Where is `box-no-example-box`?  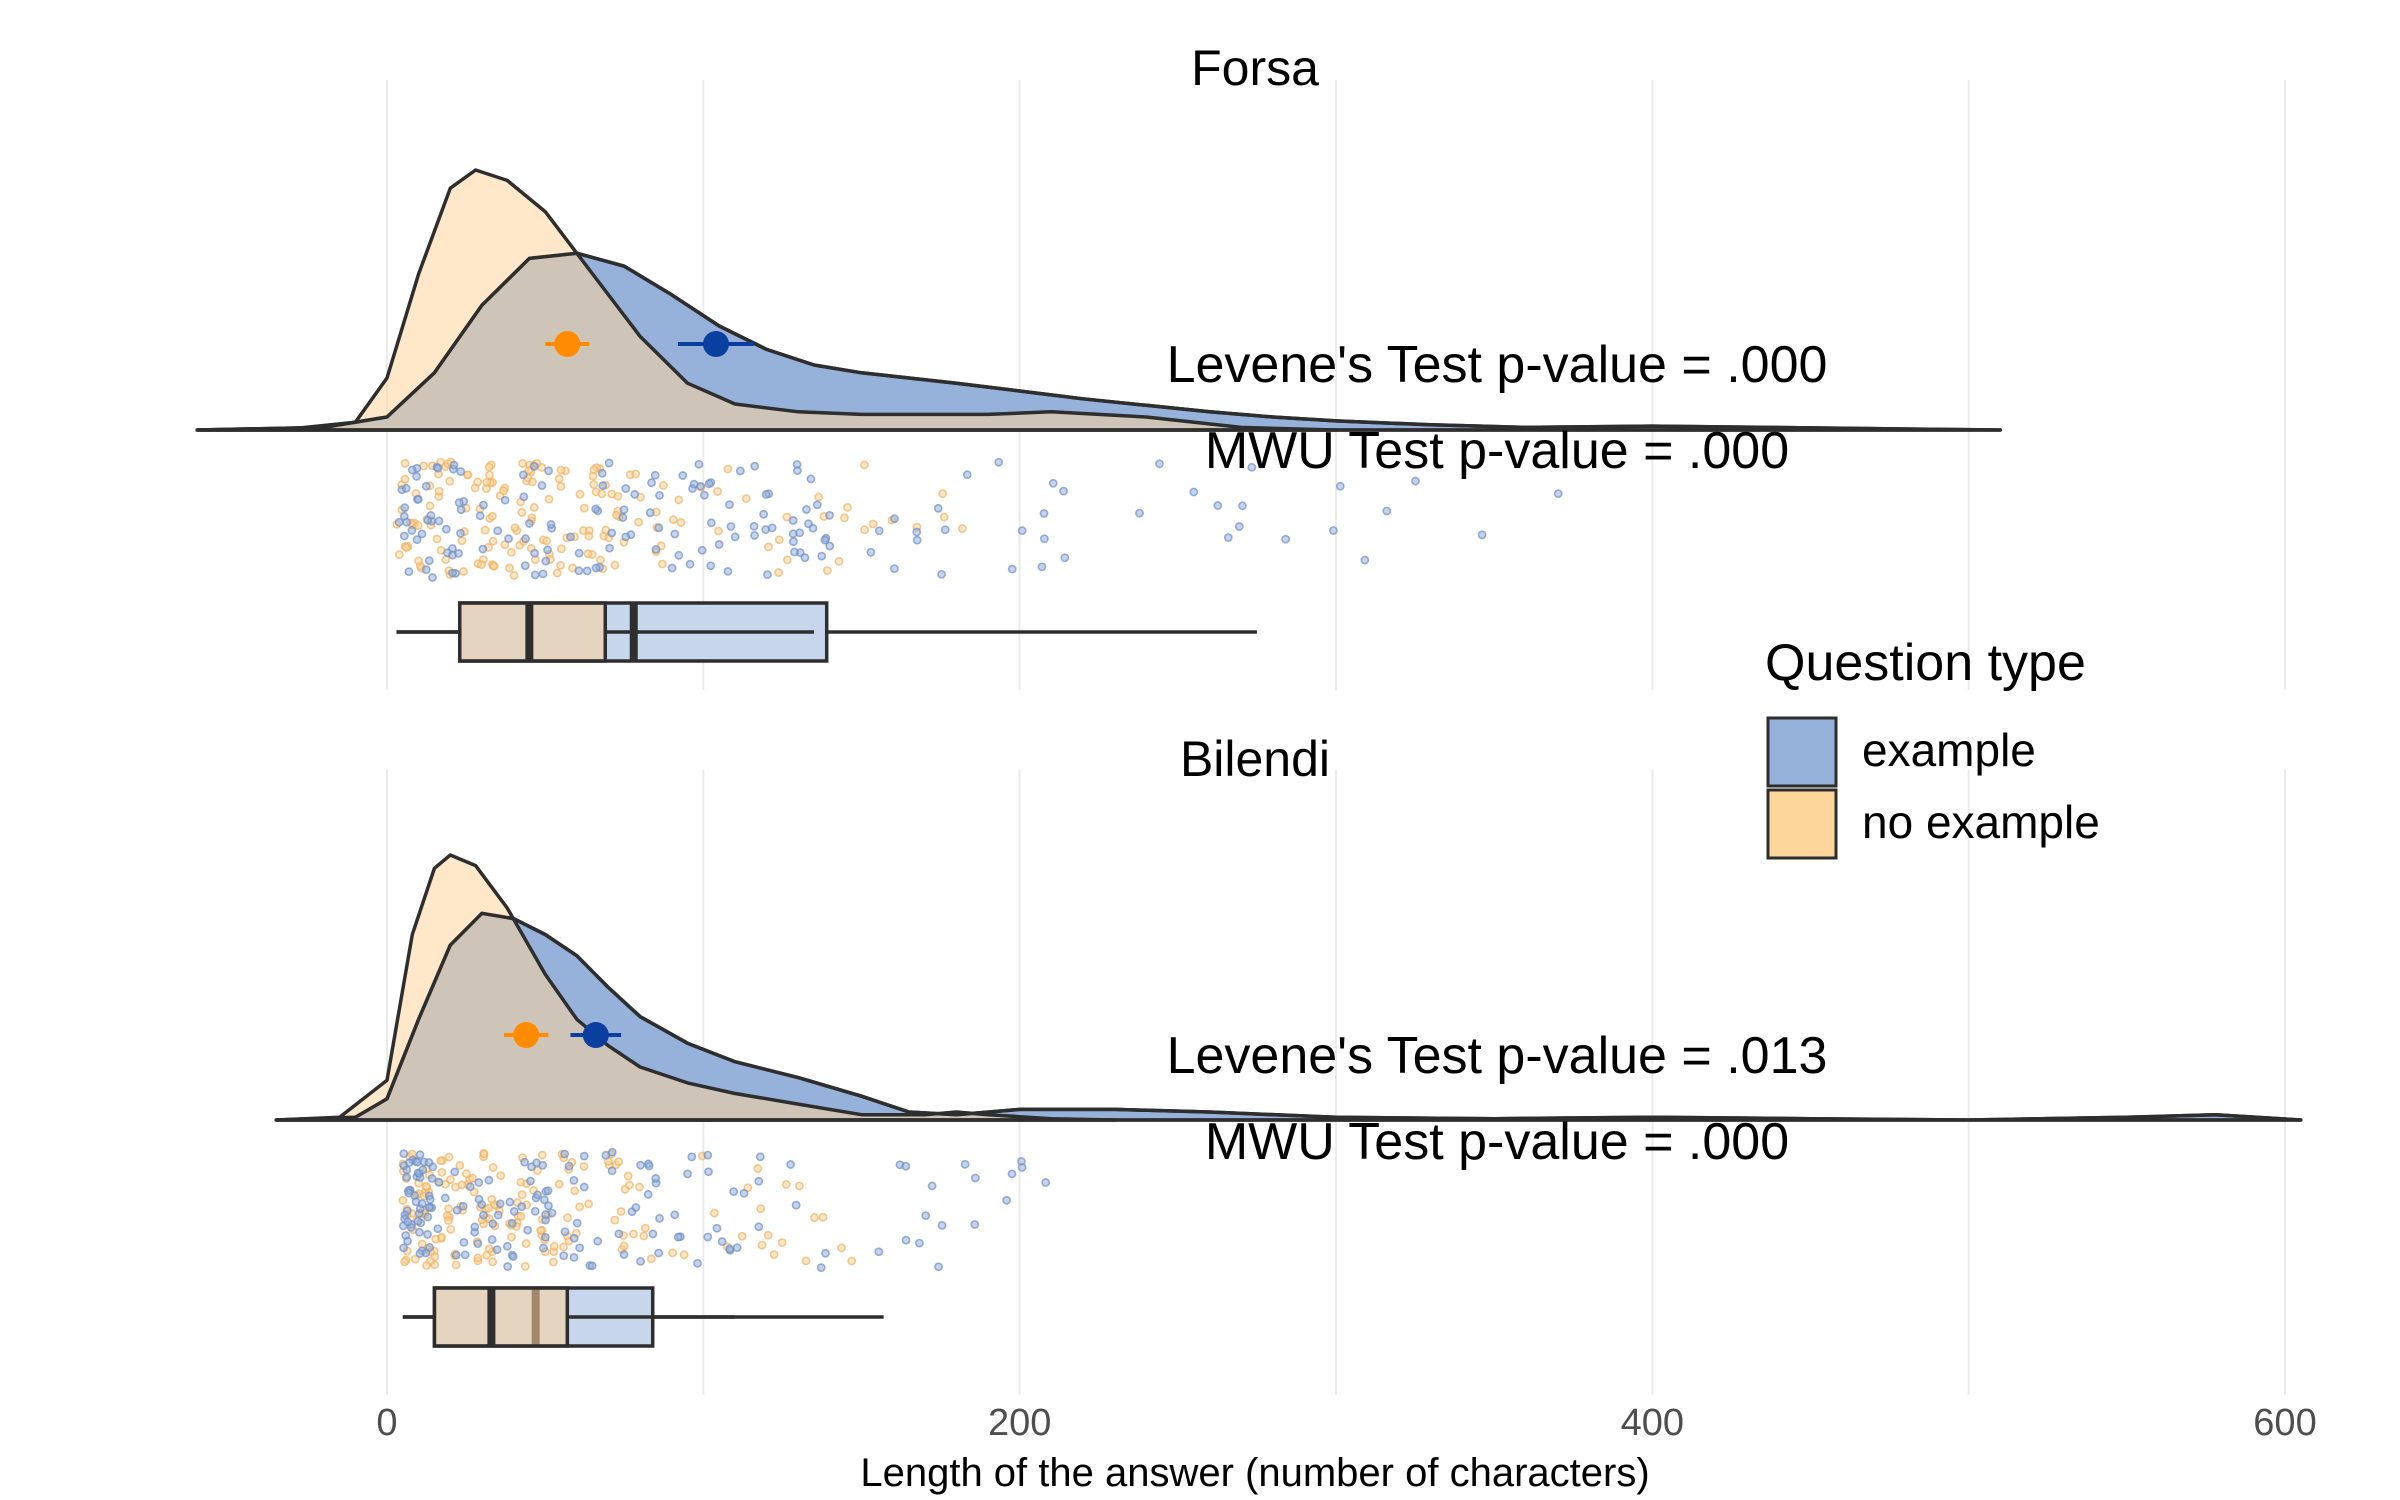
box-no-example-box is located at coordinates (501, 1317).